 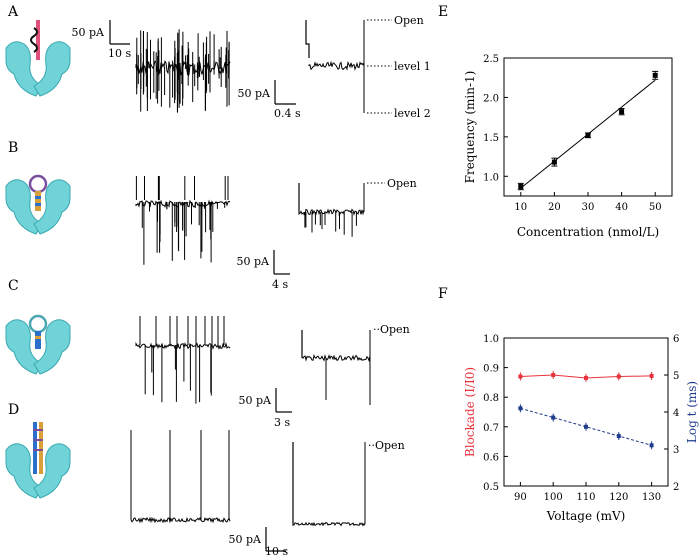 What do you see at coordinates (13, 410) in the screenshot?
I see `panel-label-d: D` at bounding box center [13, 410].